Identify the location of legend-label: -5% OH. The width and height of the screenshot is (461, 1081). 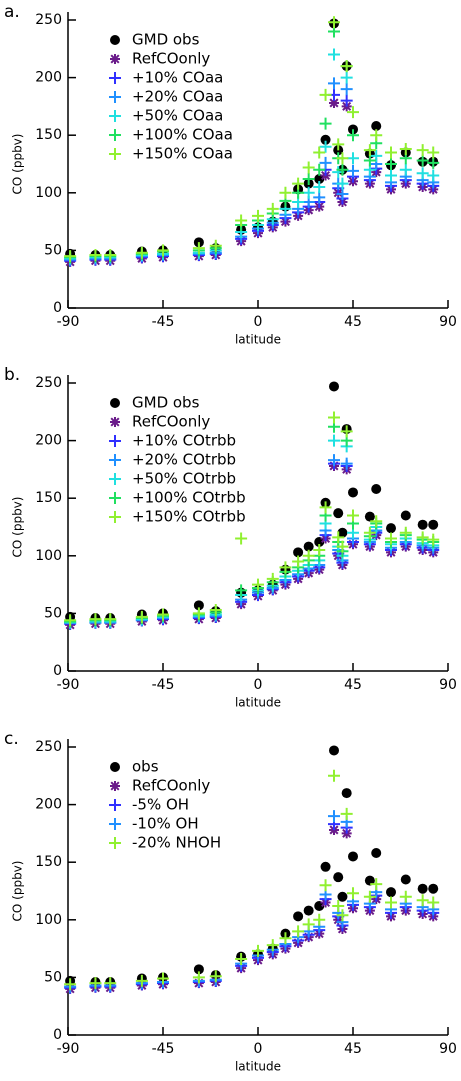
(160, 805).